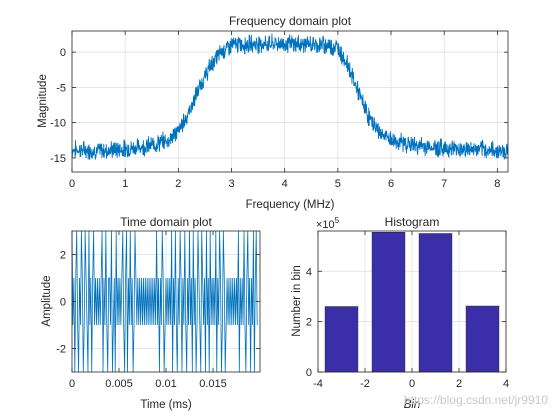  What do you see at coordinates (58, 159) in the screenshot?
I see `freq-y-tick-label: -15` at bounding box center [58, 159].